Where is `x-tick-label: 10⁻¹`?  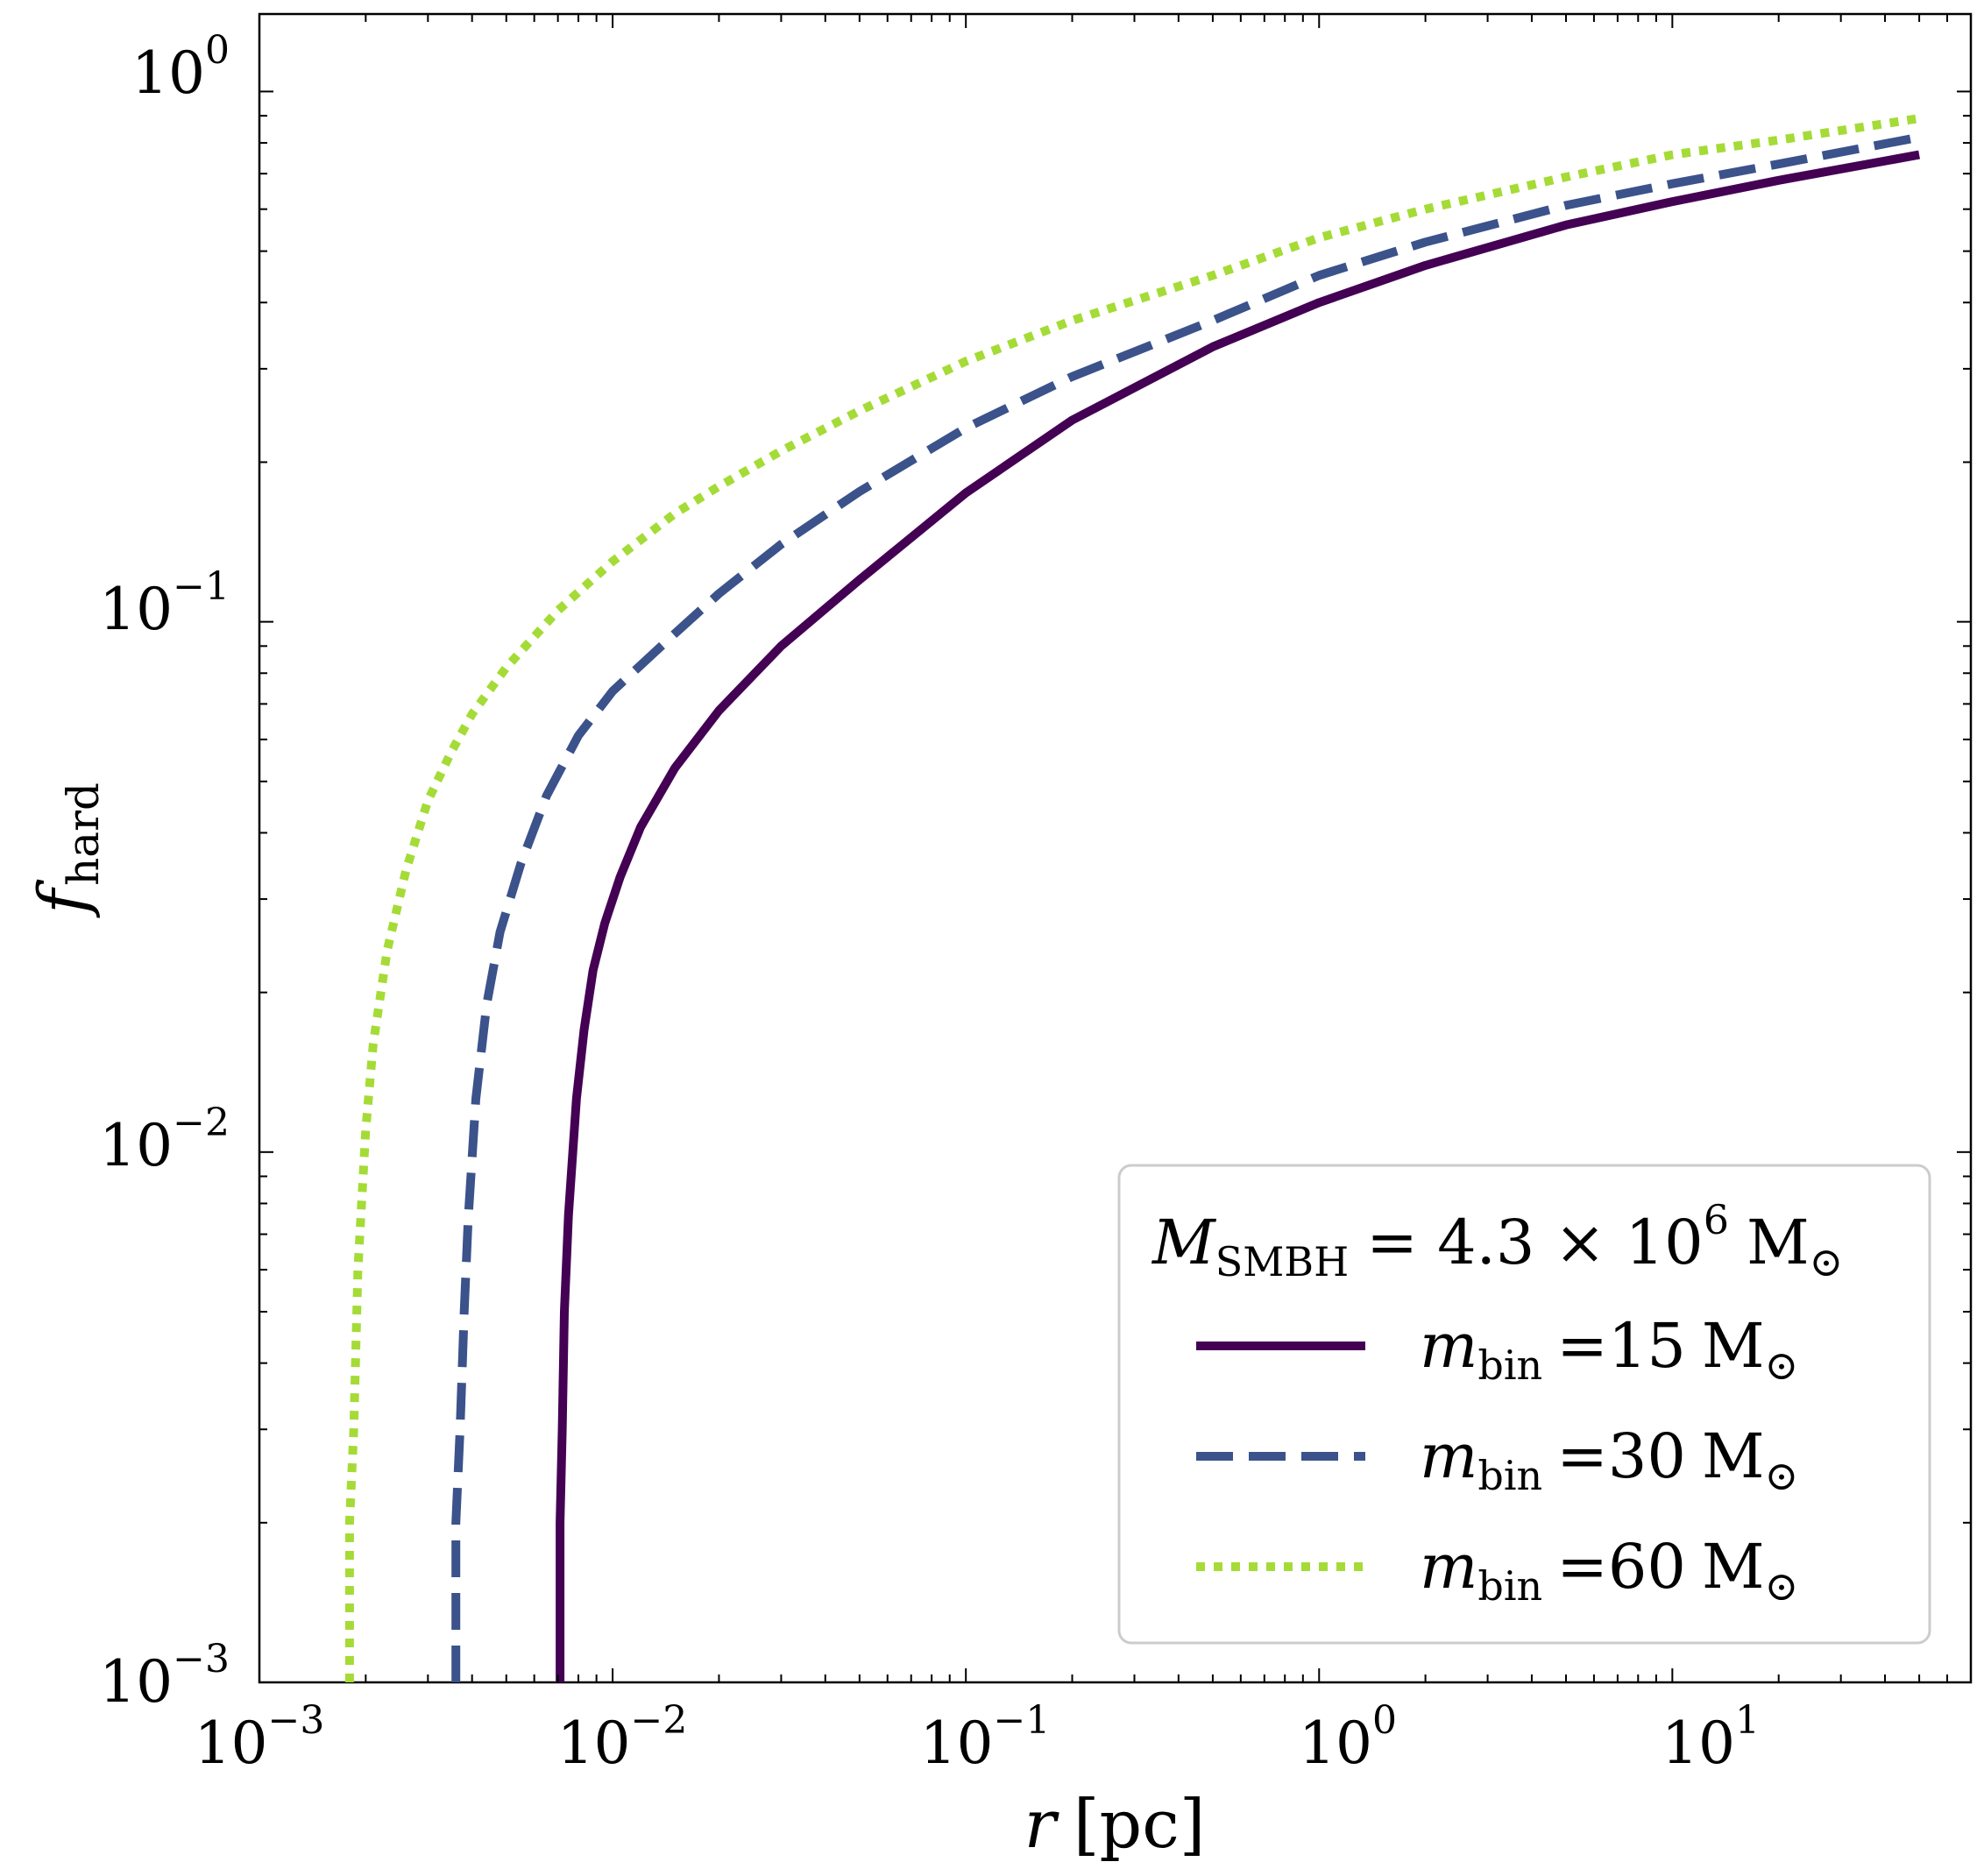
x-tick-label: 10⁻¹ is located at coordinates (986, 1737).